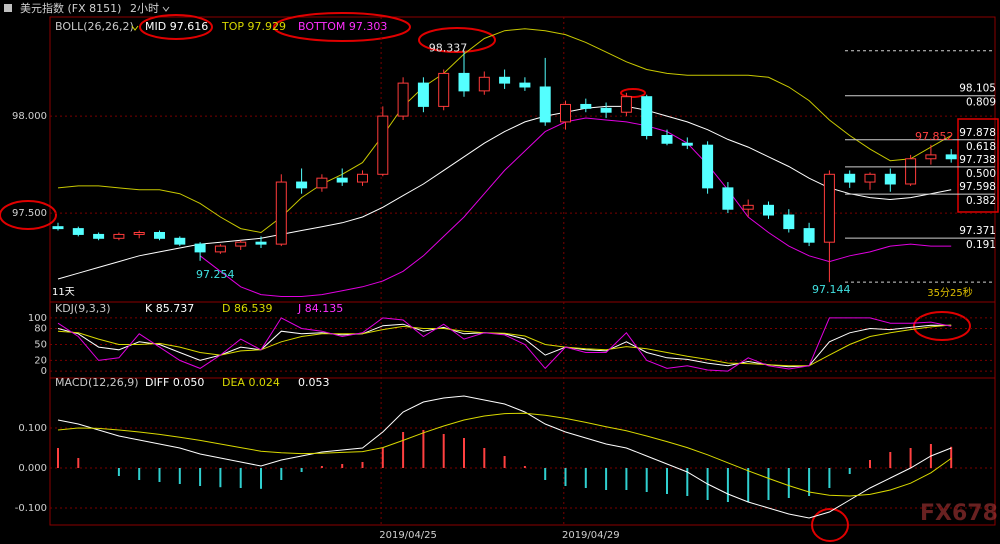 Image resolution: width=1000 pixels, height=544 pixels. I want to click on y-tick-label: -0.100, so click(31, 508).